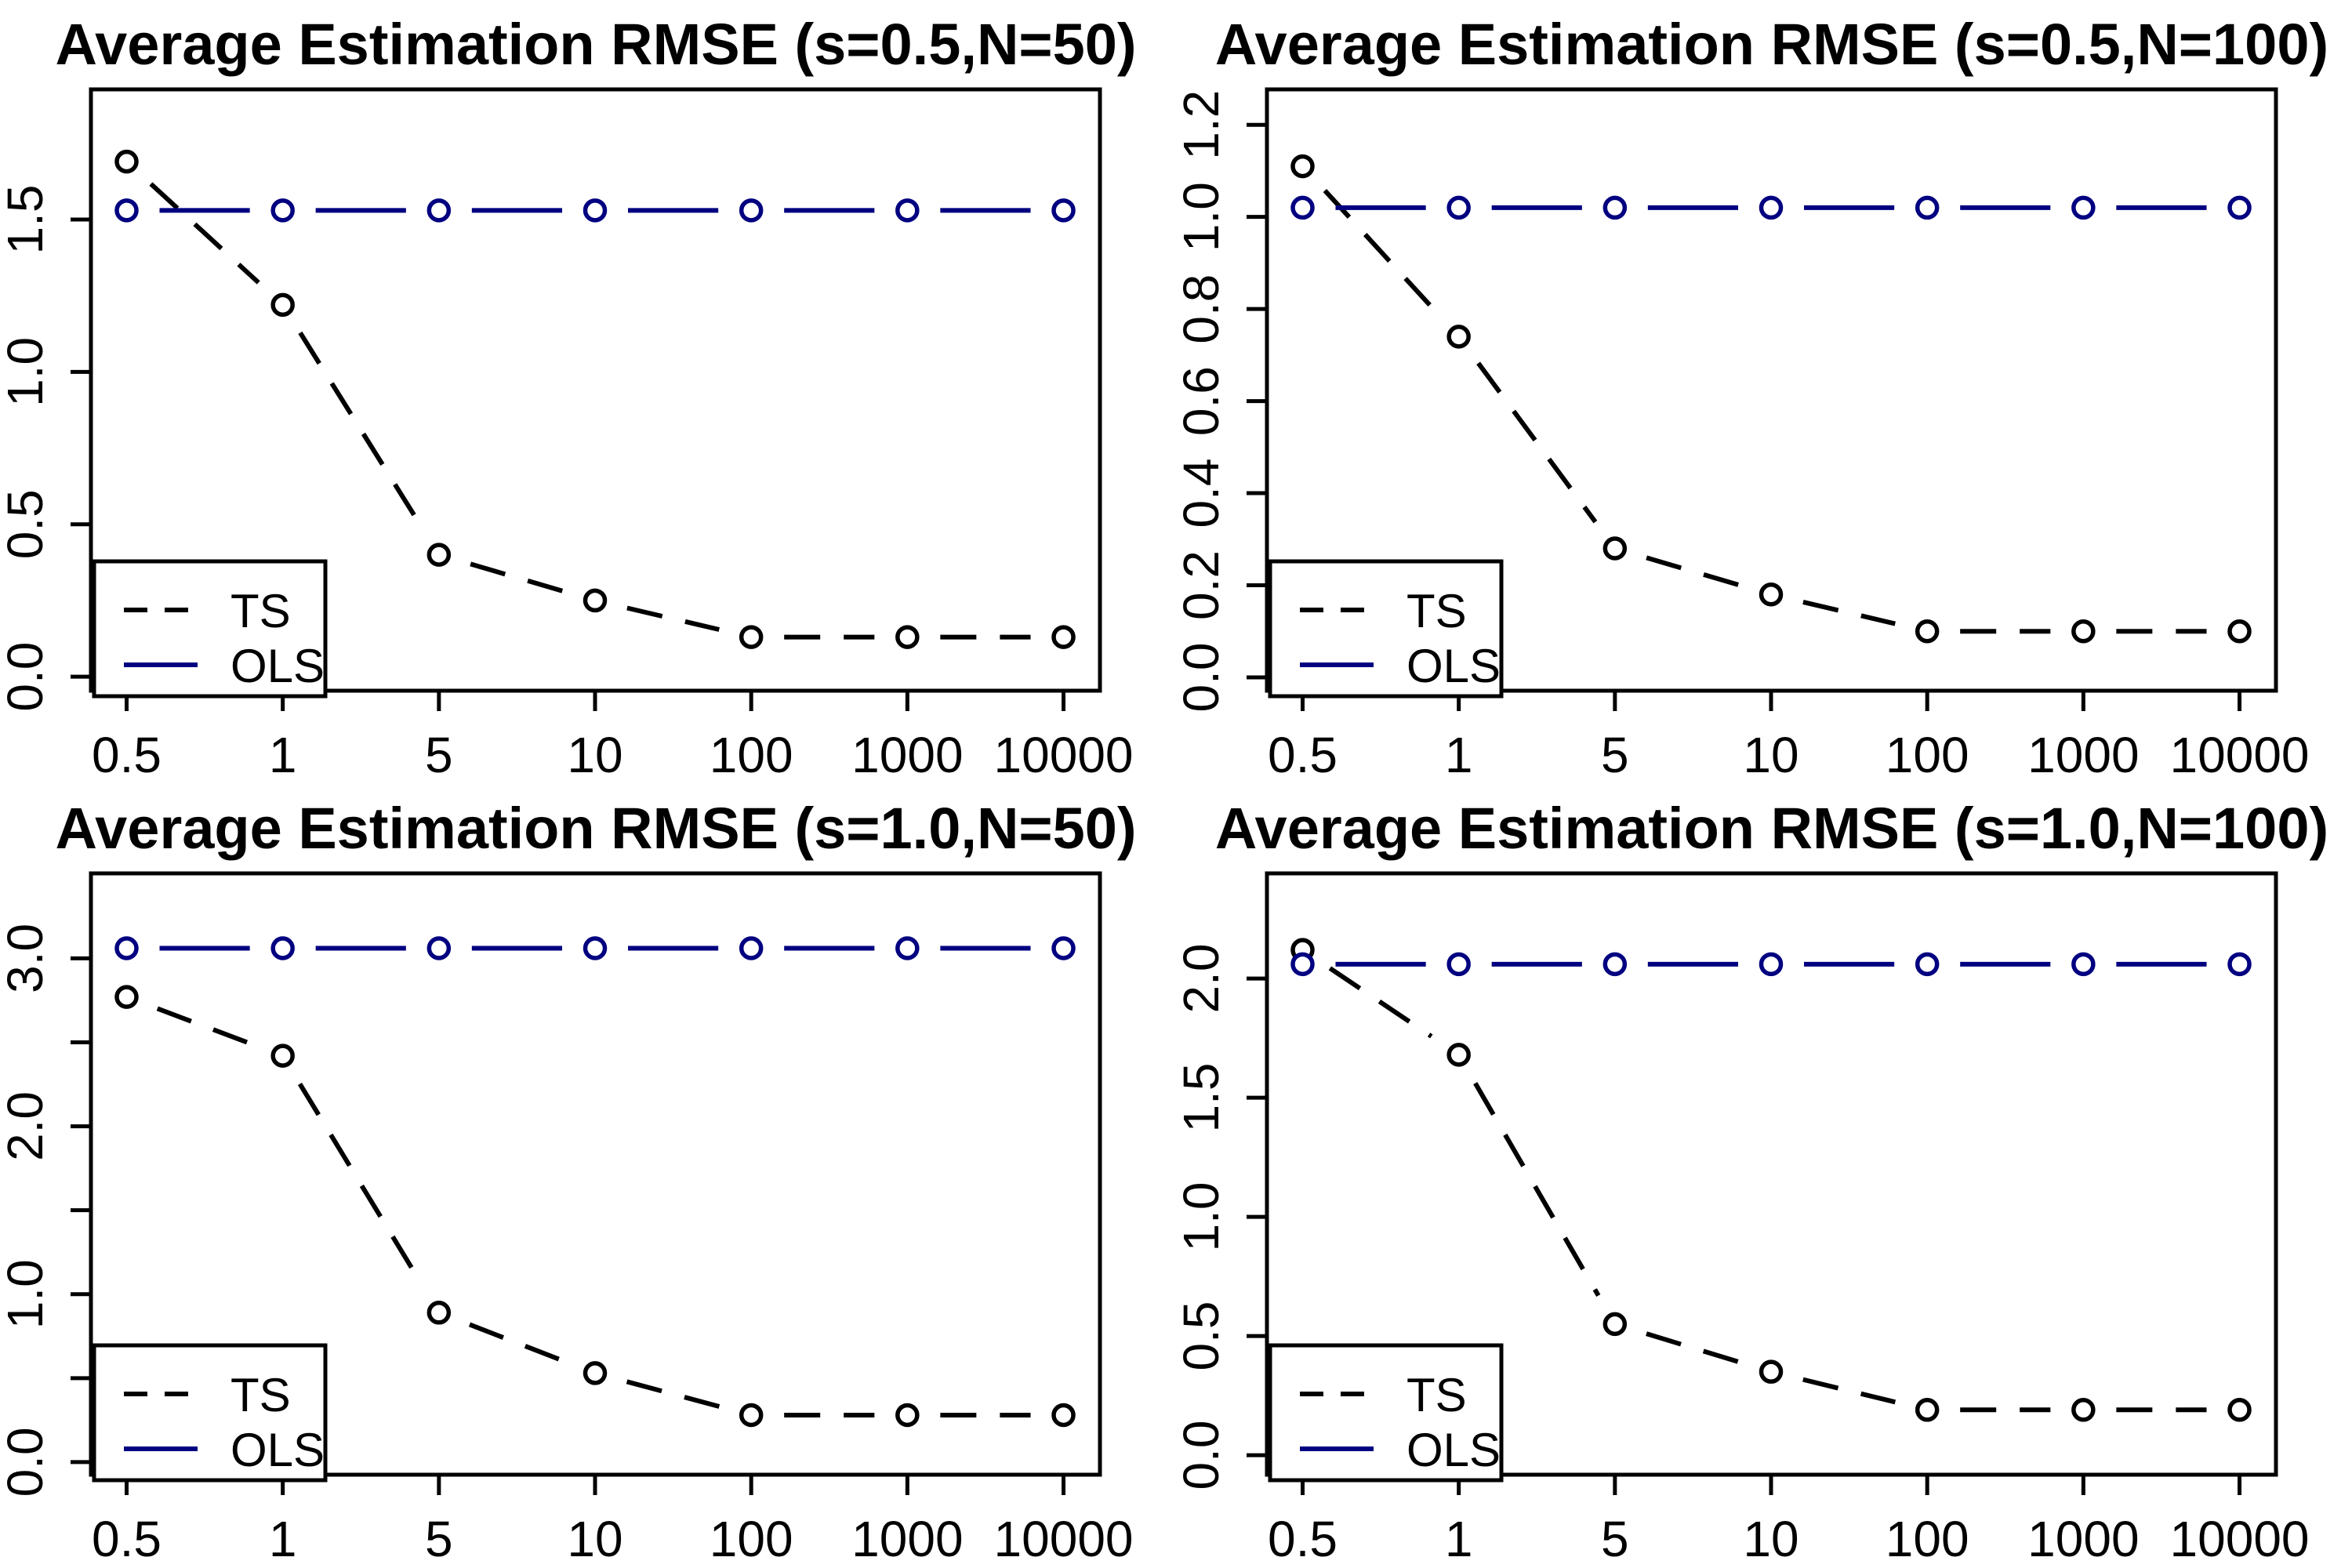 This screenshot has height=1568, width=2352. Describe the element at coordinates (595, 44) in the screenshot. I see `chart-title: Average Estimation RMSE (s=0.5,N=50)` at that location.